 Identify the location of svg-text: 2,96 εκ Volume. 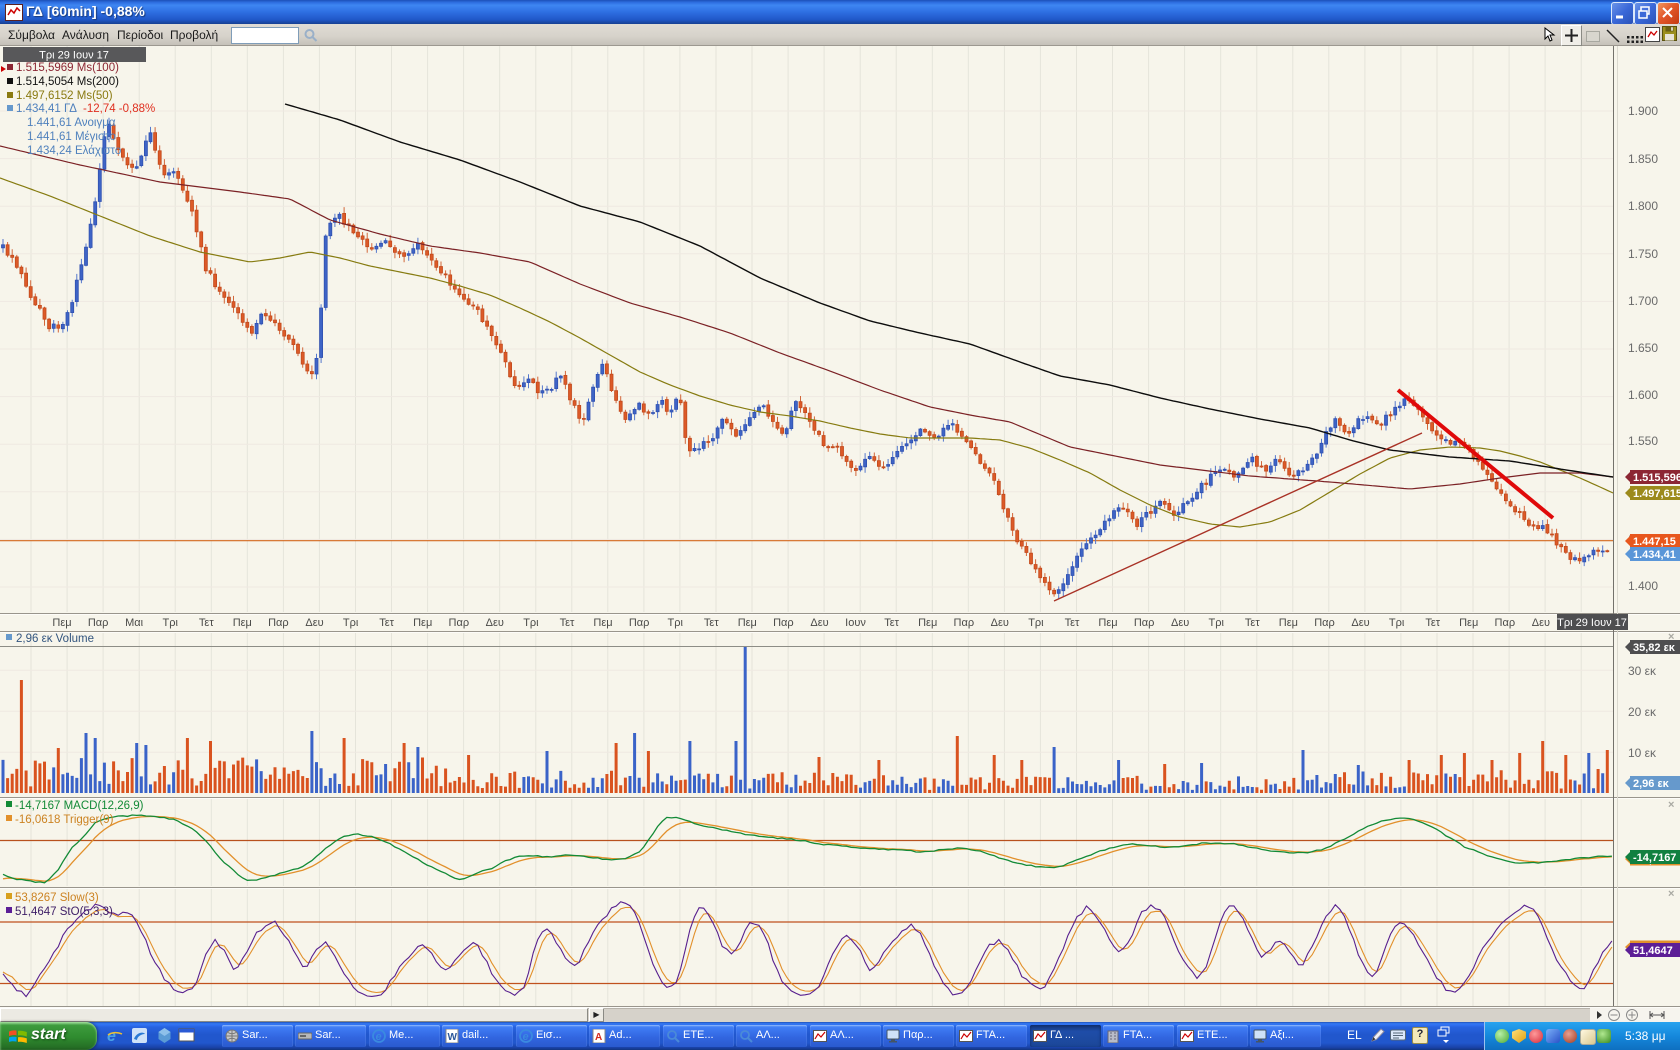
(55, 639).